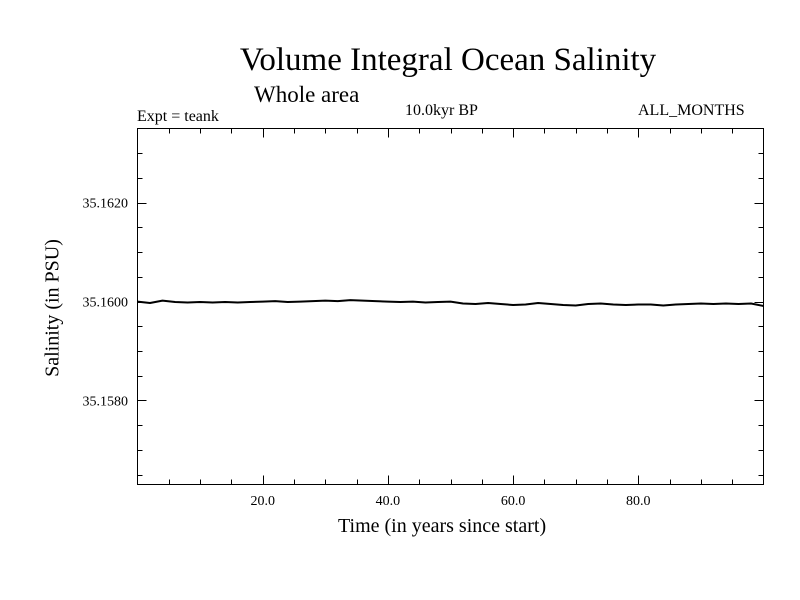 Image resolution: width=800 pixels, height=600 pixels. I want to click on chart-subtitle: Whole area, so click(307, 94).